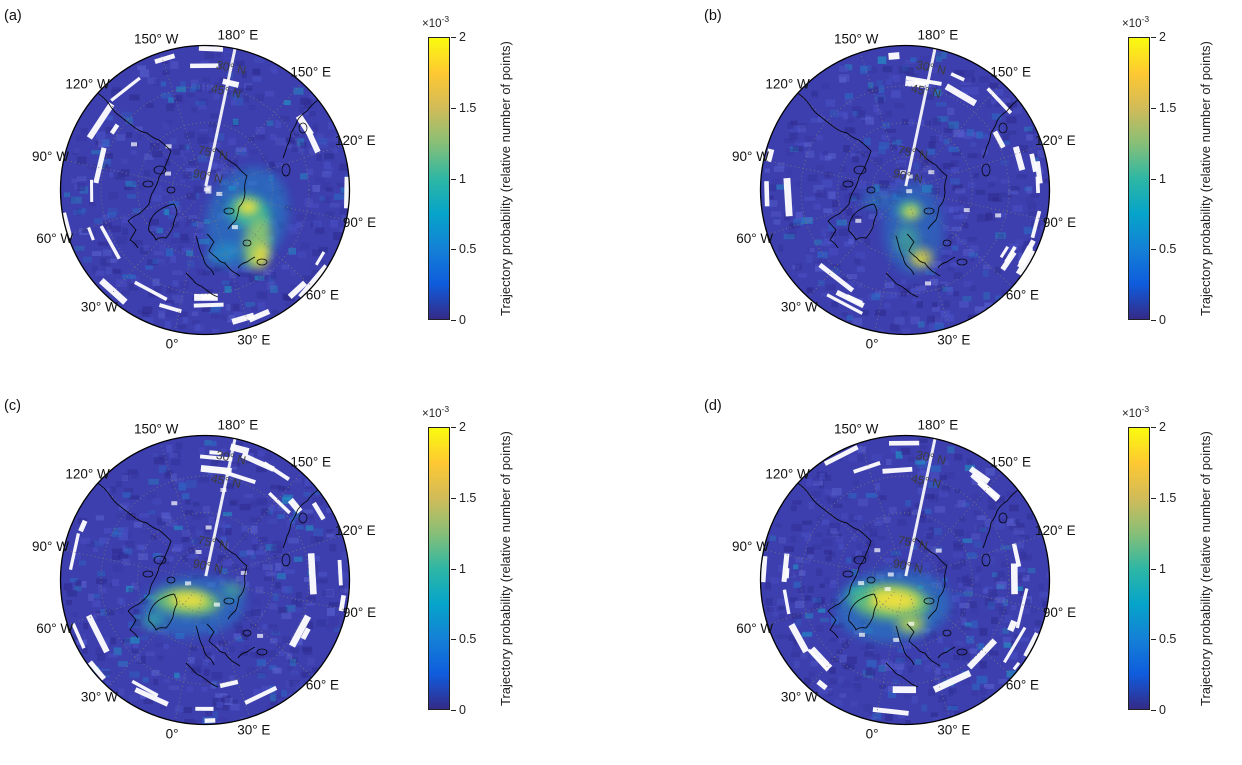  Describe the element at coordinates (1162, 320) in the screenshot. I see `colorbar-tick-label: 0` at that location.